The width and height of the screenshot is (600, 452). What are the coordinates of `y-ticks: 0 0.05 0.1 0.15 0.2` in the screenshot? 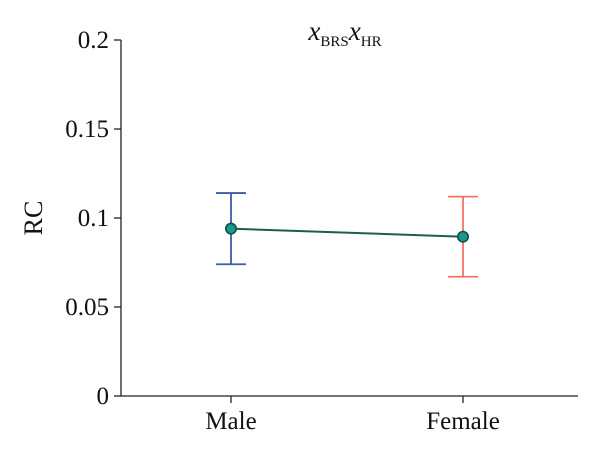 It's located at (93, 218).